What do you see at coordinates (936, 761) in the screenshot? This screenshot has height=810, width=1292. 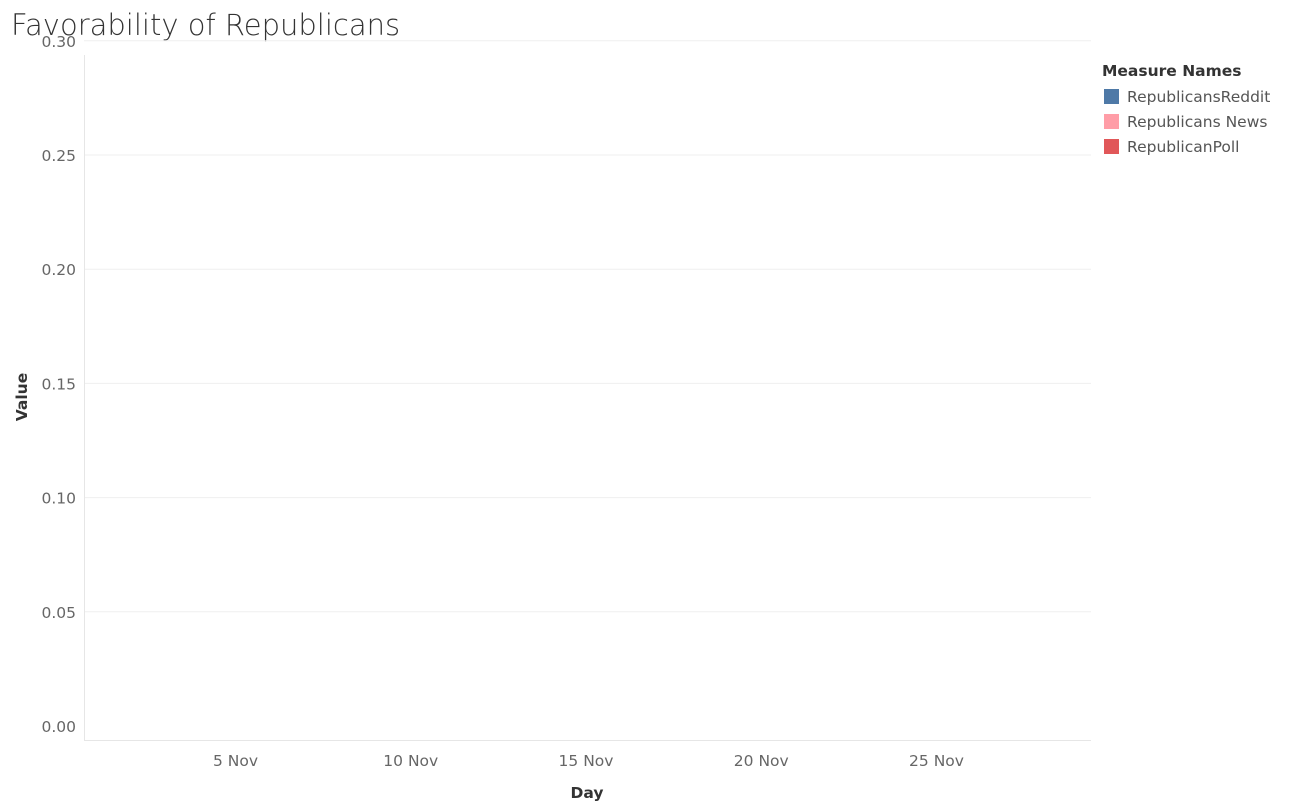 I see `x-tick-label: 25 Nov` at bounding box center [936, 761].